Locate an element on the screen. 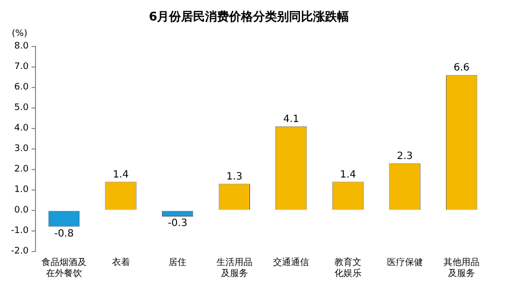  data-label: -0.3 is located at coordinates (178, 224).